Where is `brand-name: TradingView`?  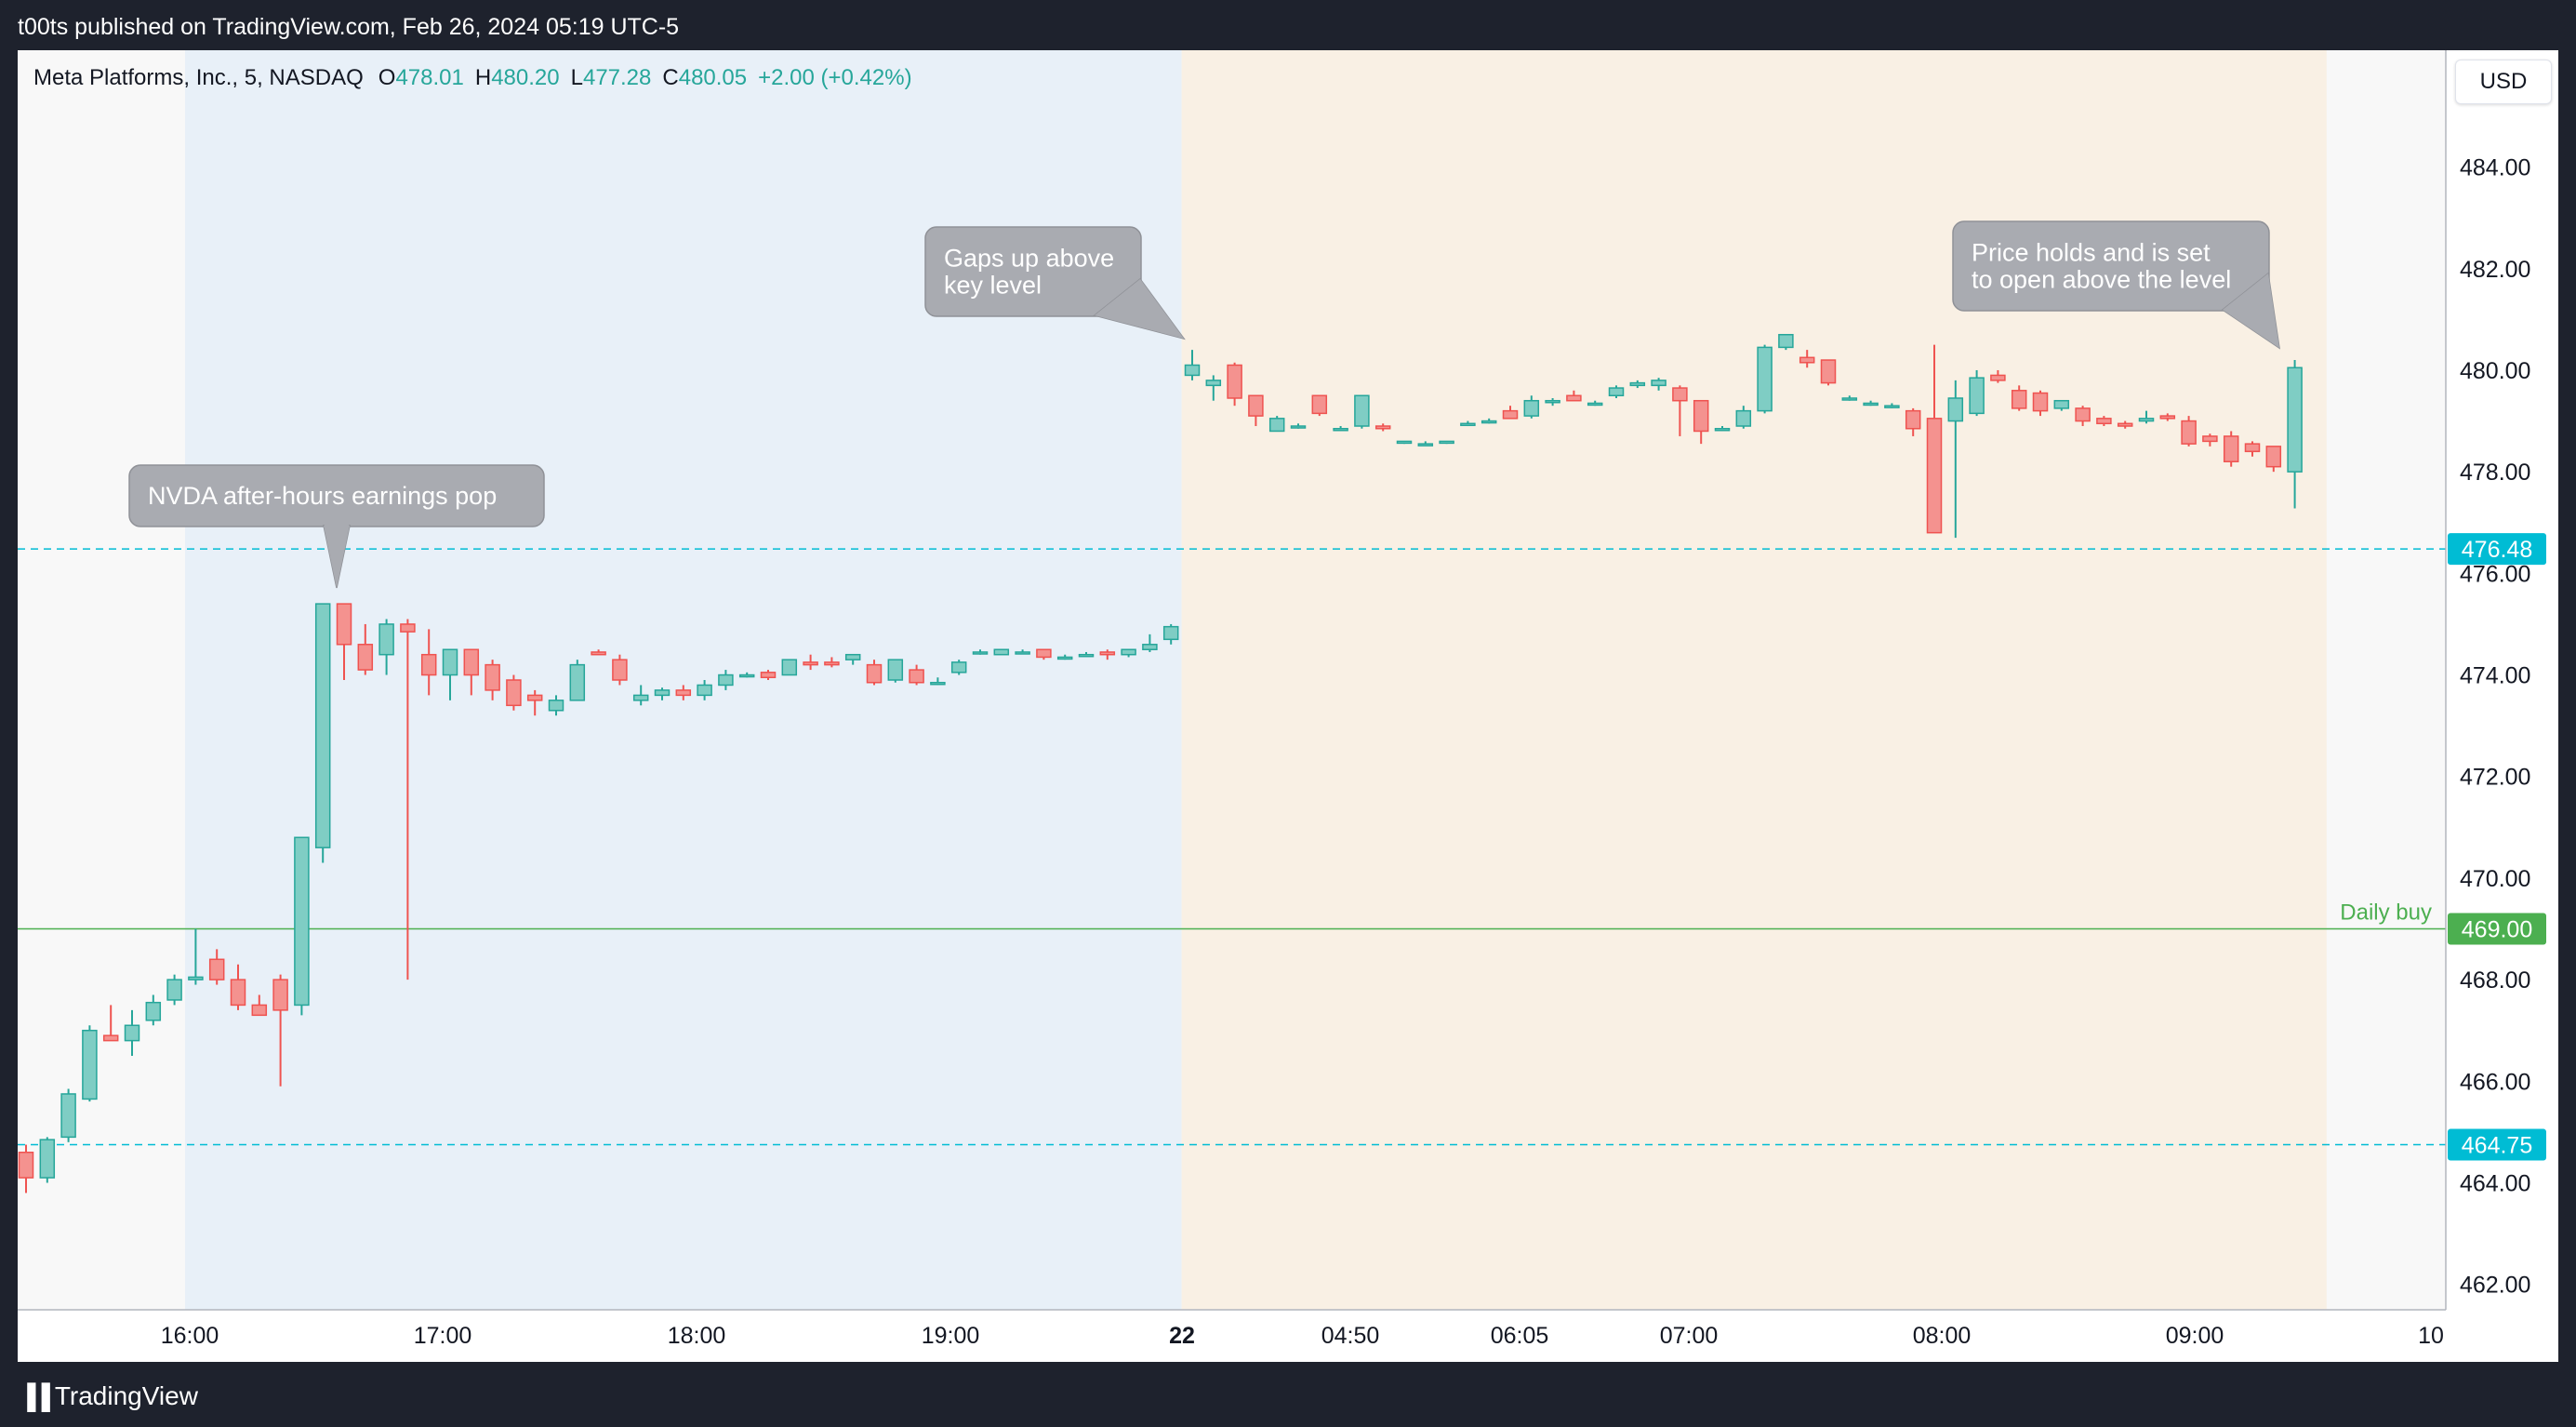
brand-name: TradingView is located at coordinates (126, 1395).